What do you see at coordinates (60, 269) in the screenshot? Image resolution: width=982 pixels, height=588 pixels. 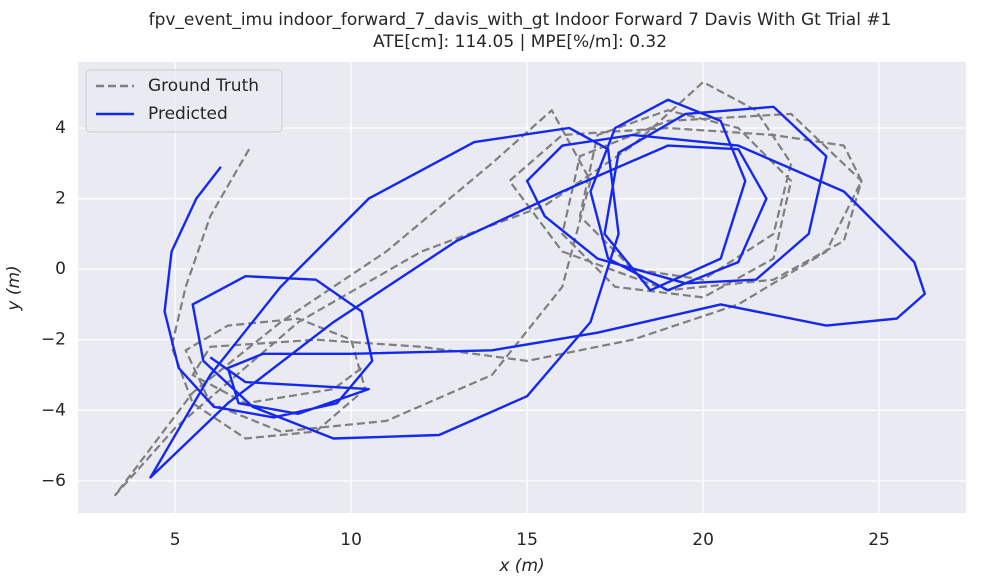 I see `y-tick-label: 0` at bounding box center [60, 269].